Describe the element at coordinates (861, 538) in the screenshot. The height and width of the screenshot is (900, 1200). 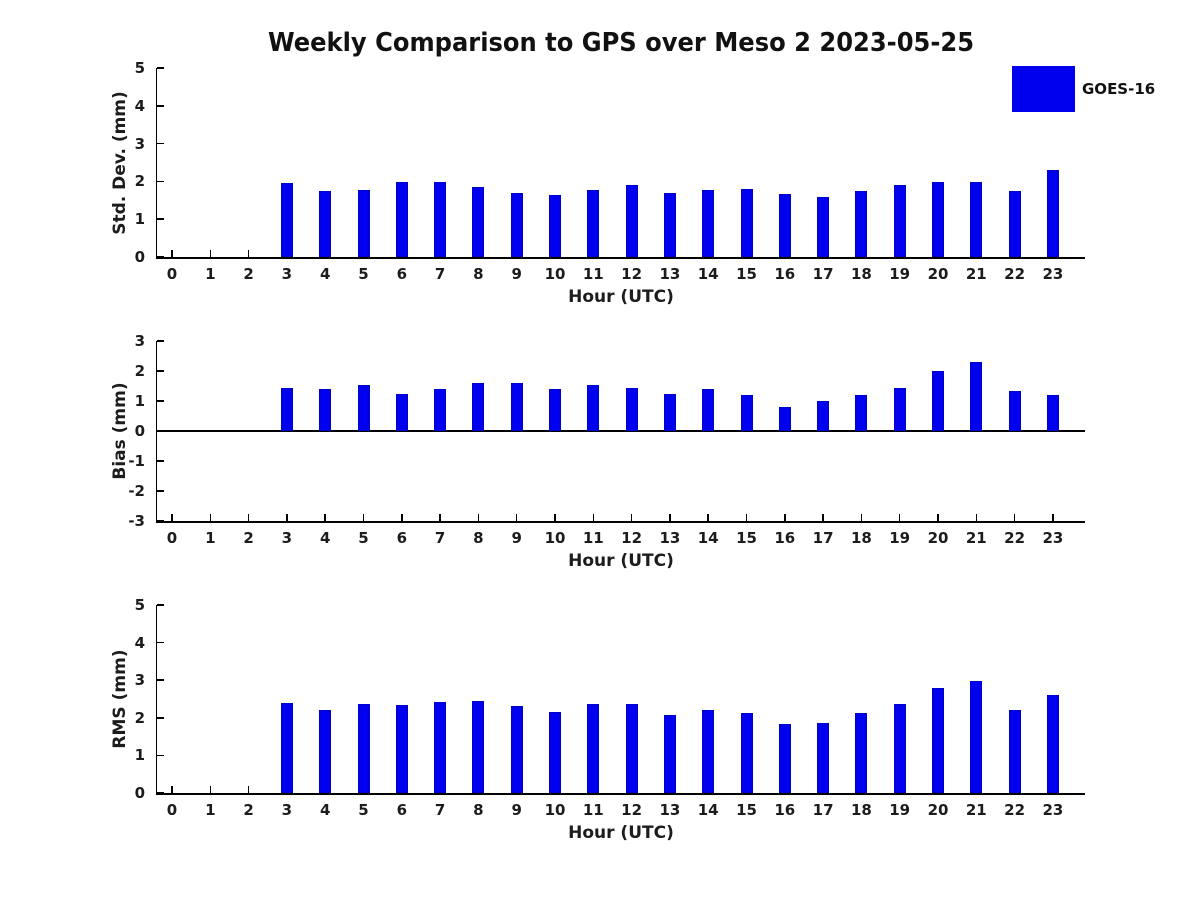
I see `x-tick-label: 18` at that location.